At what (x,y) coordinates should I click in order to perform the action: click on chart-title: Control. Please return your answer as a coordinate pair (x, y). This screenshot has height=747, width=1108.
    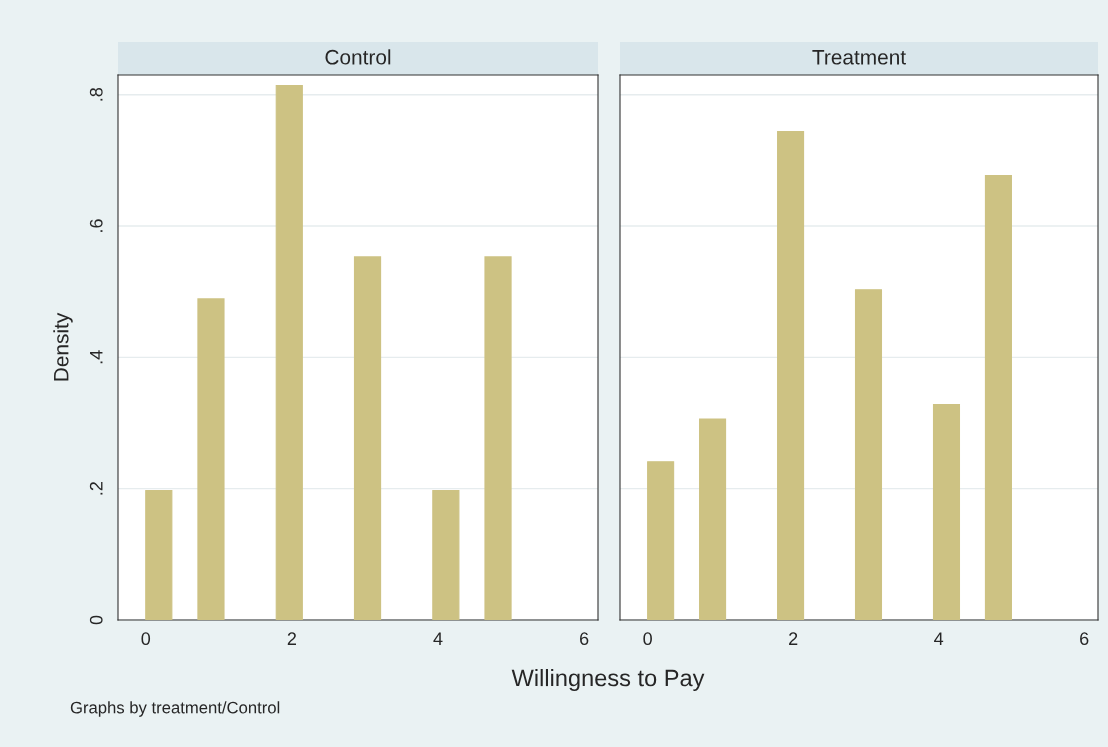
    Looking at the image, I should click on (358, 57).